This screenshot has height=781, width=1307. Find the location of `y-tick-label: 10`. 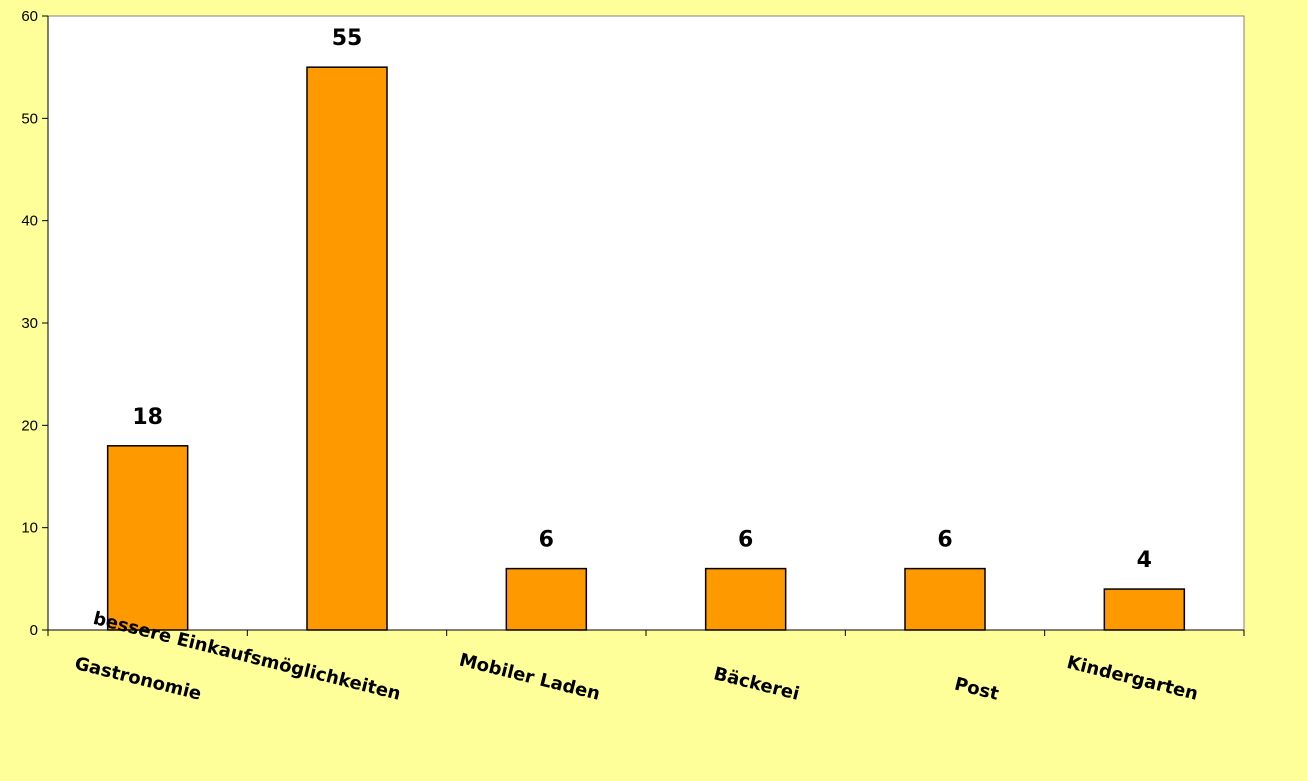

y-tick-label: 10 is located at coordinates (29, 528).